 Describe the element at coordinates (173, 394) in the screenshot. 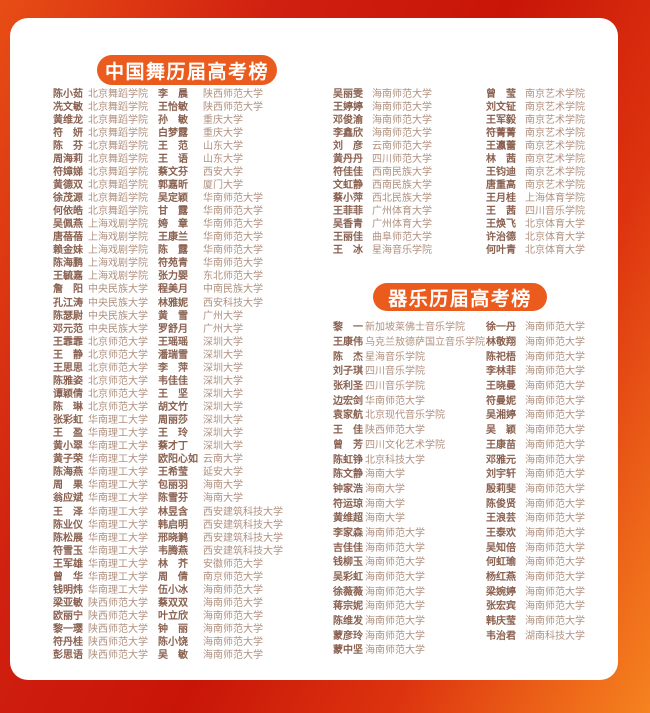

I see `student-name: 王 坚` at that location.